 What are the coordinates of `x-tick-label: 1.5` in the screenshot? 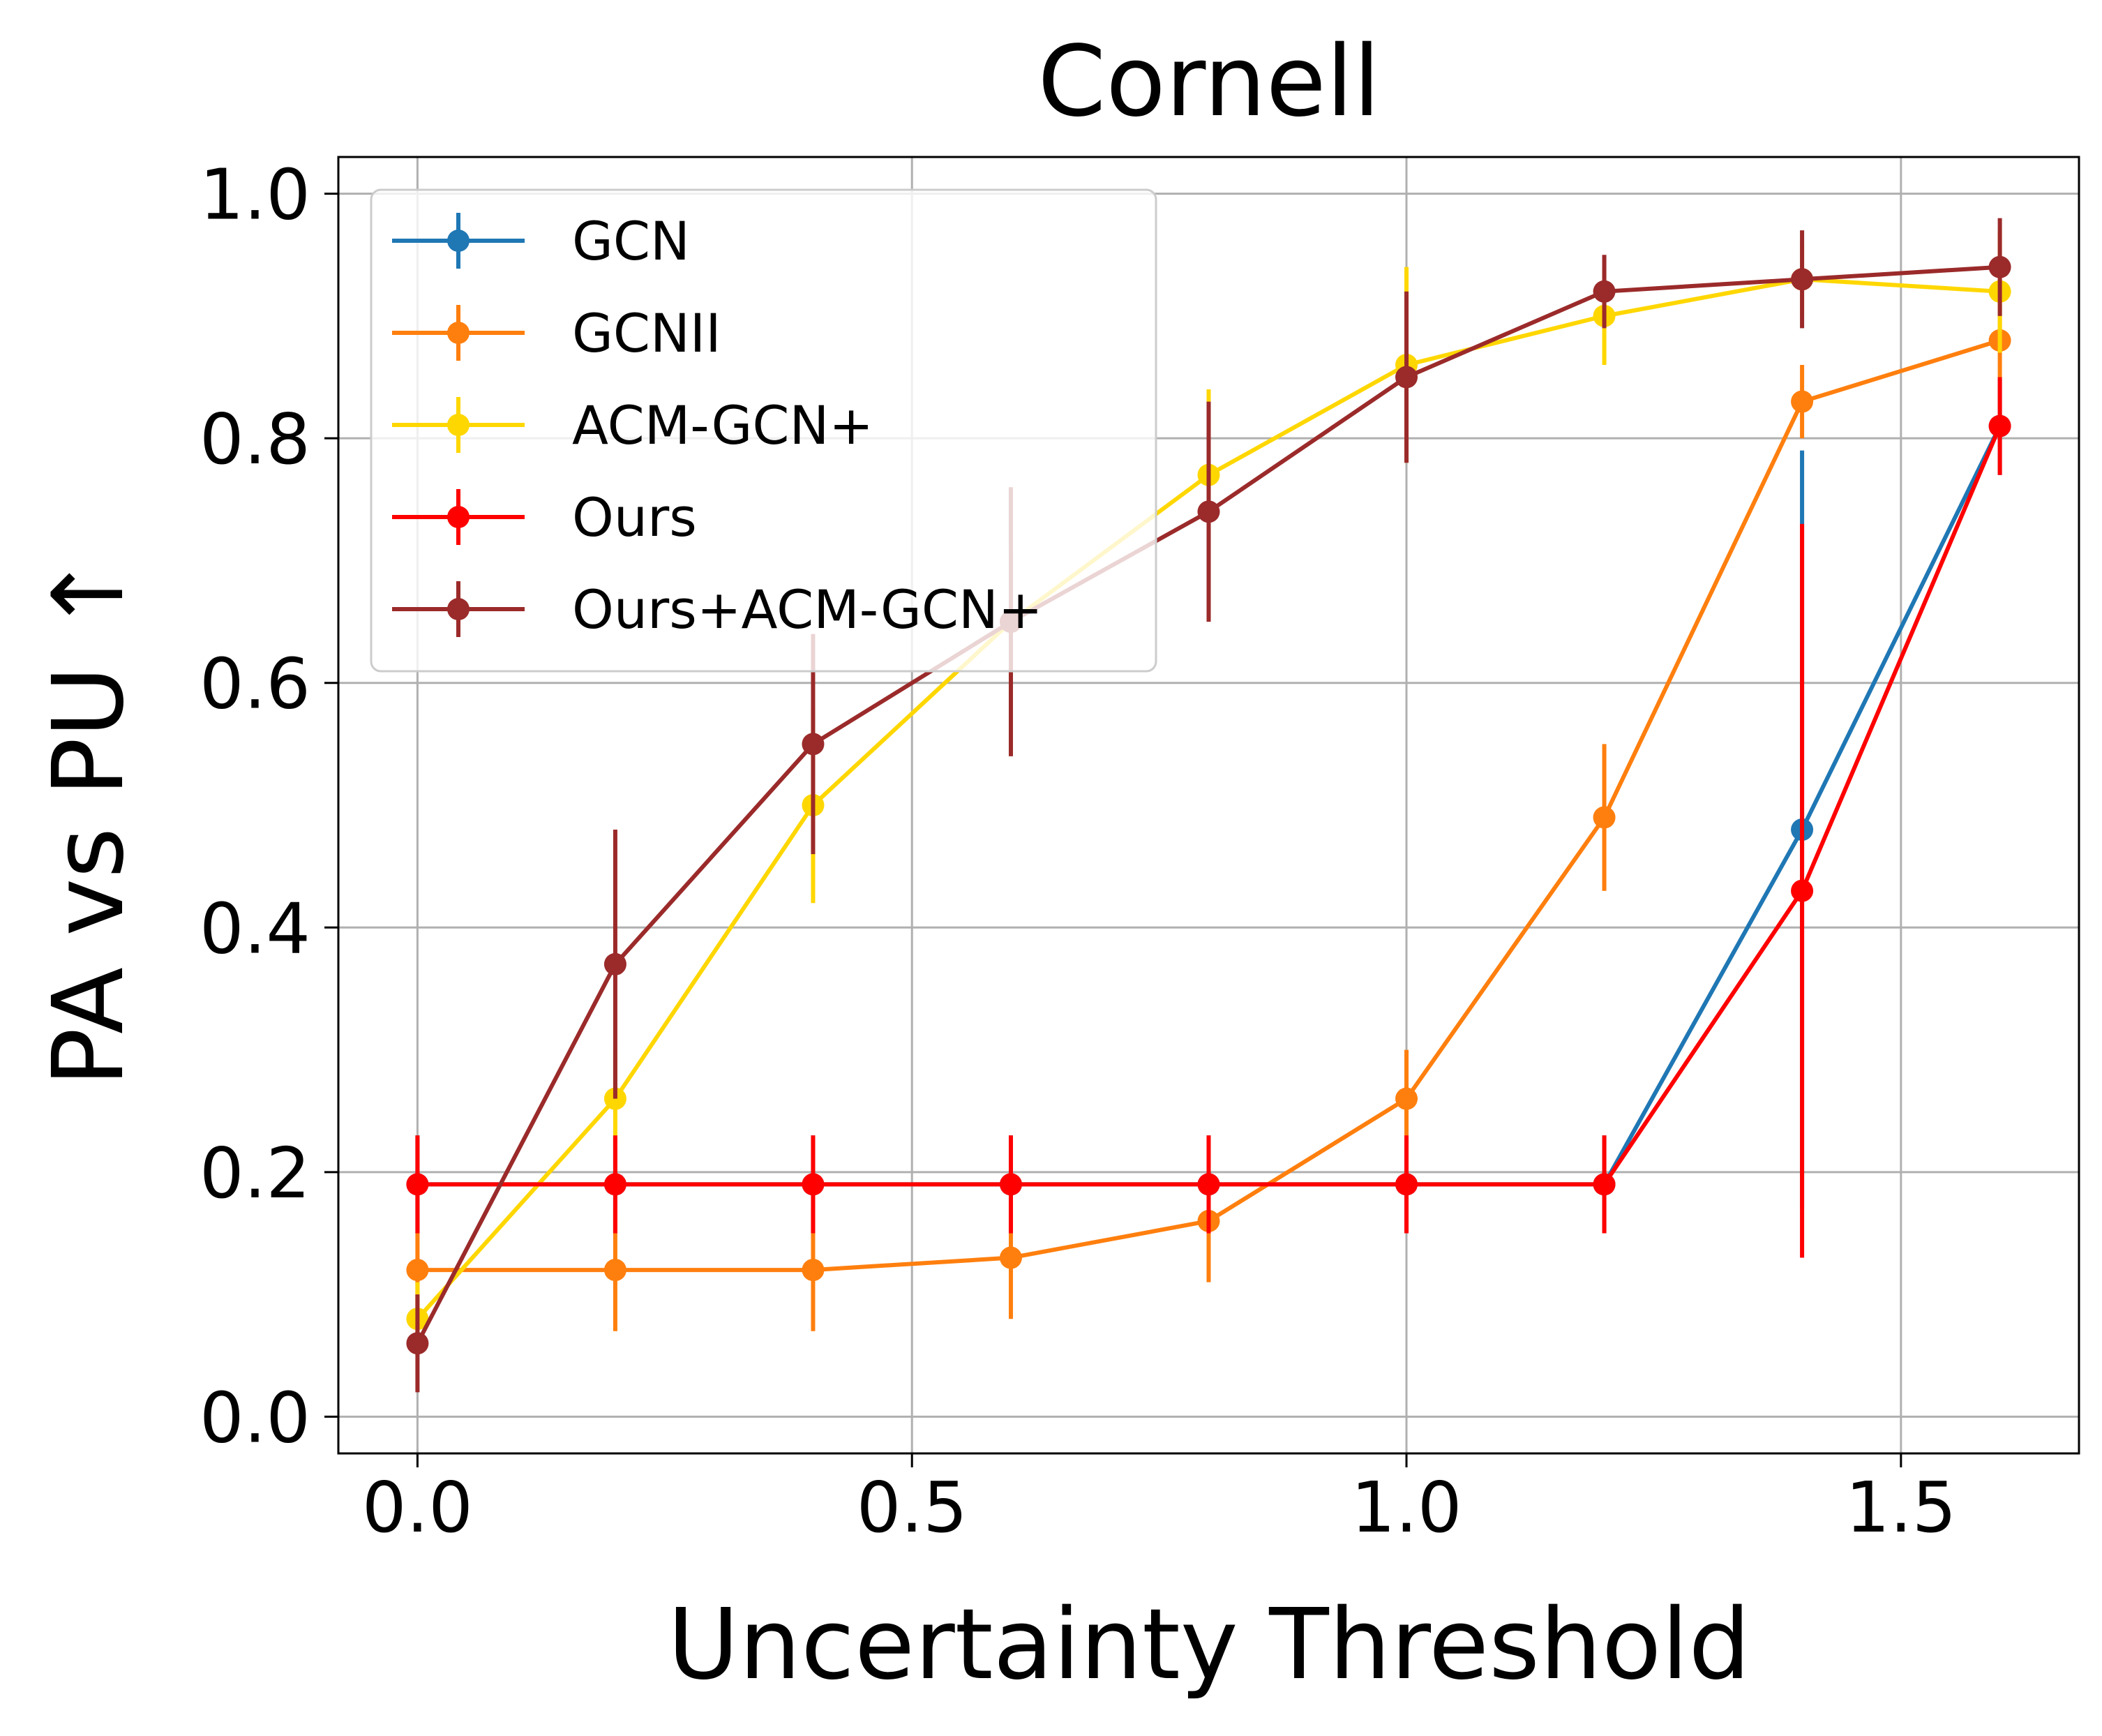 It's located at (1900, 1507).